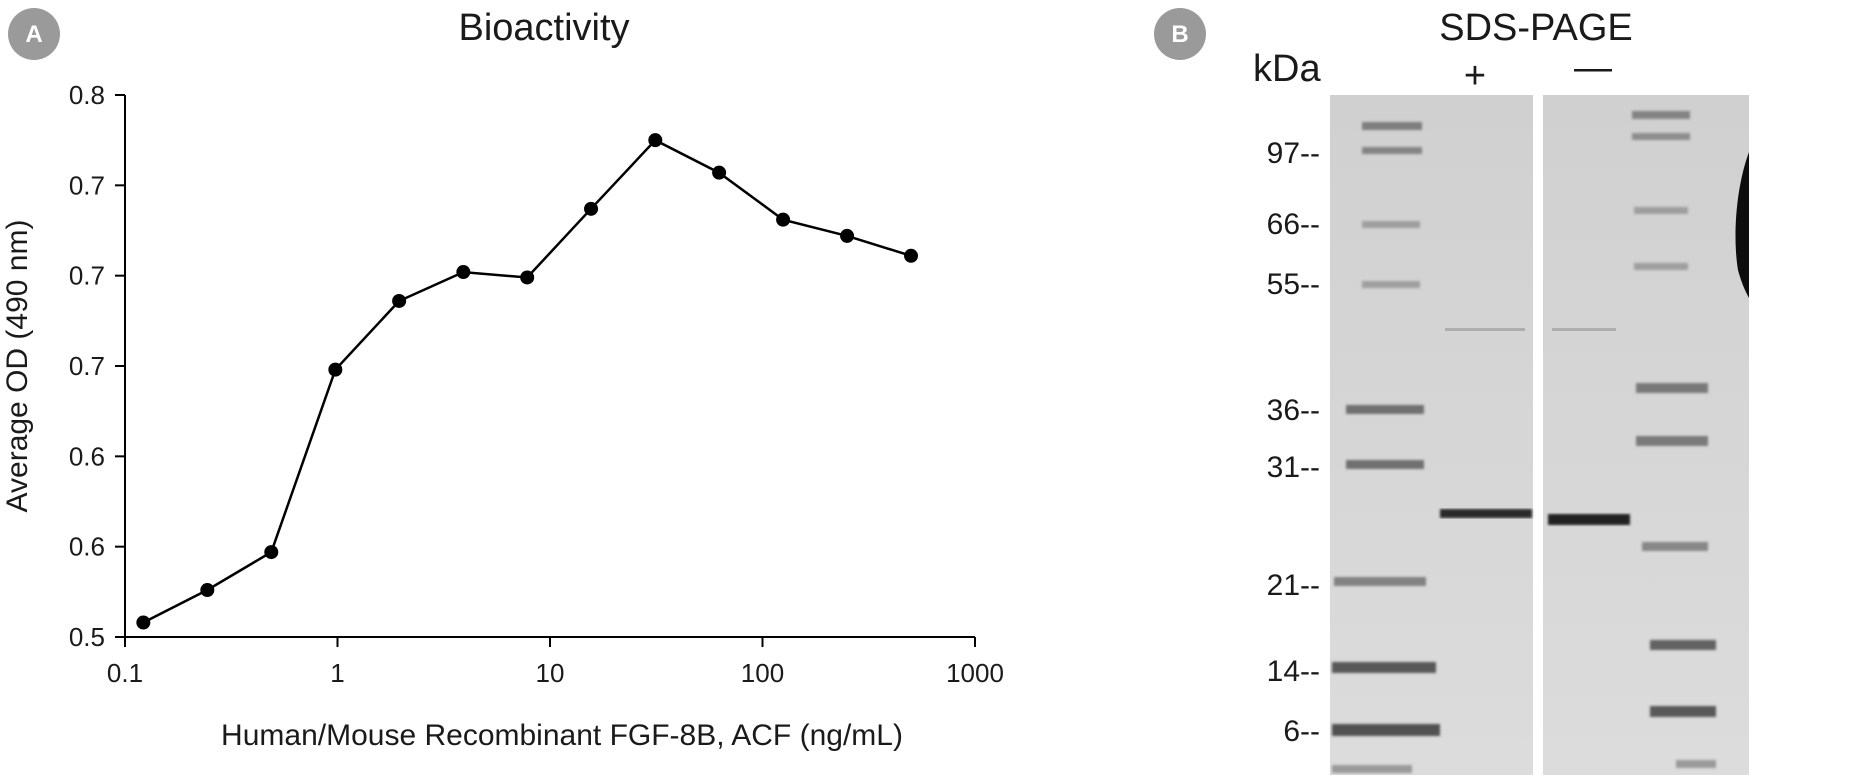 Image resolution: width=1868 pixels, height=783 pixels. I want to click on sample-lane-nonreduced, so click(1589, 426).